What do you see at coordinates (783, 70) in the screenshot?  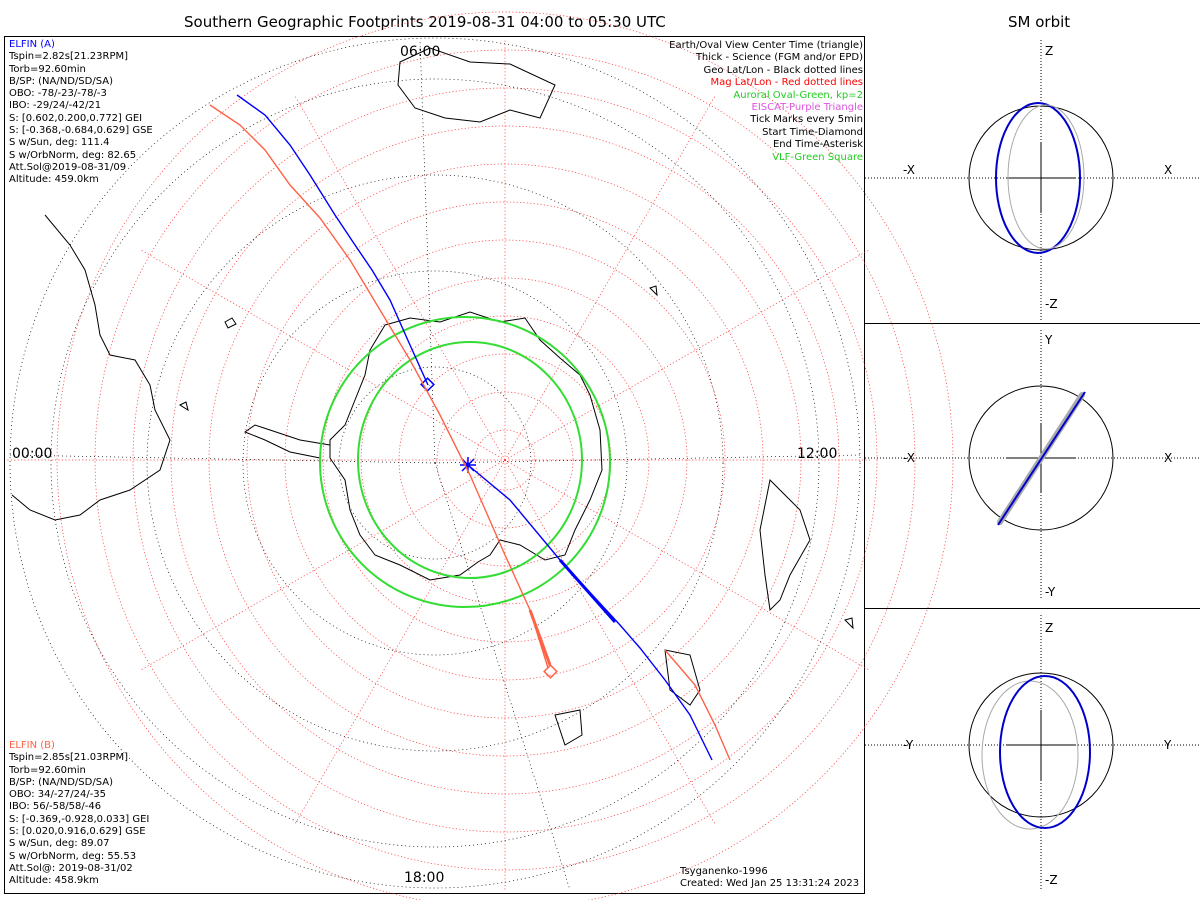 I see `legend-item: Geo Lat/Lon - Black dotted lines` at bounding box center [783, 70].